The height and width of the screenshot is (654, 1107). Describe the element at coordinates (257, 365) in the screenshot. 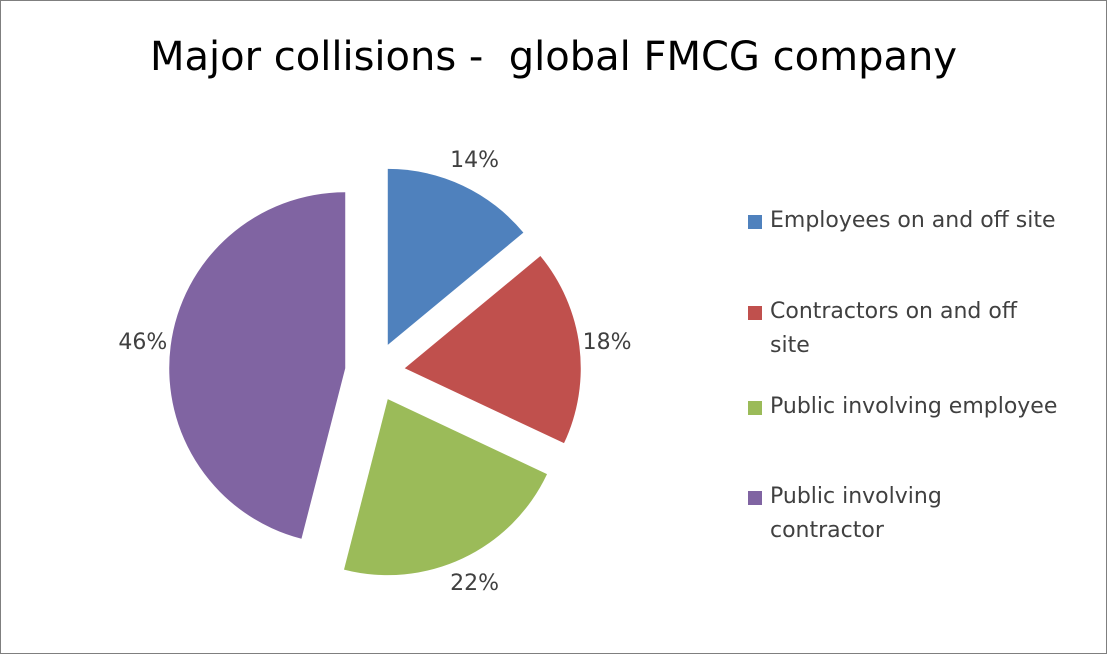

I see `pie-slice-public-contractor` at that location.